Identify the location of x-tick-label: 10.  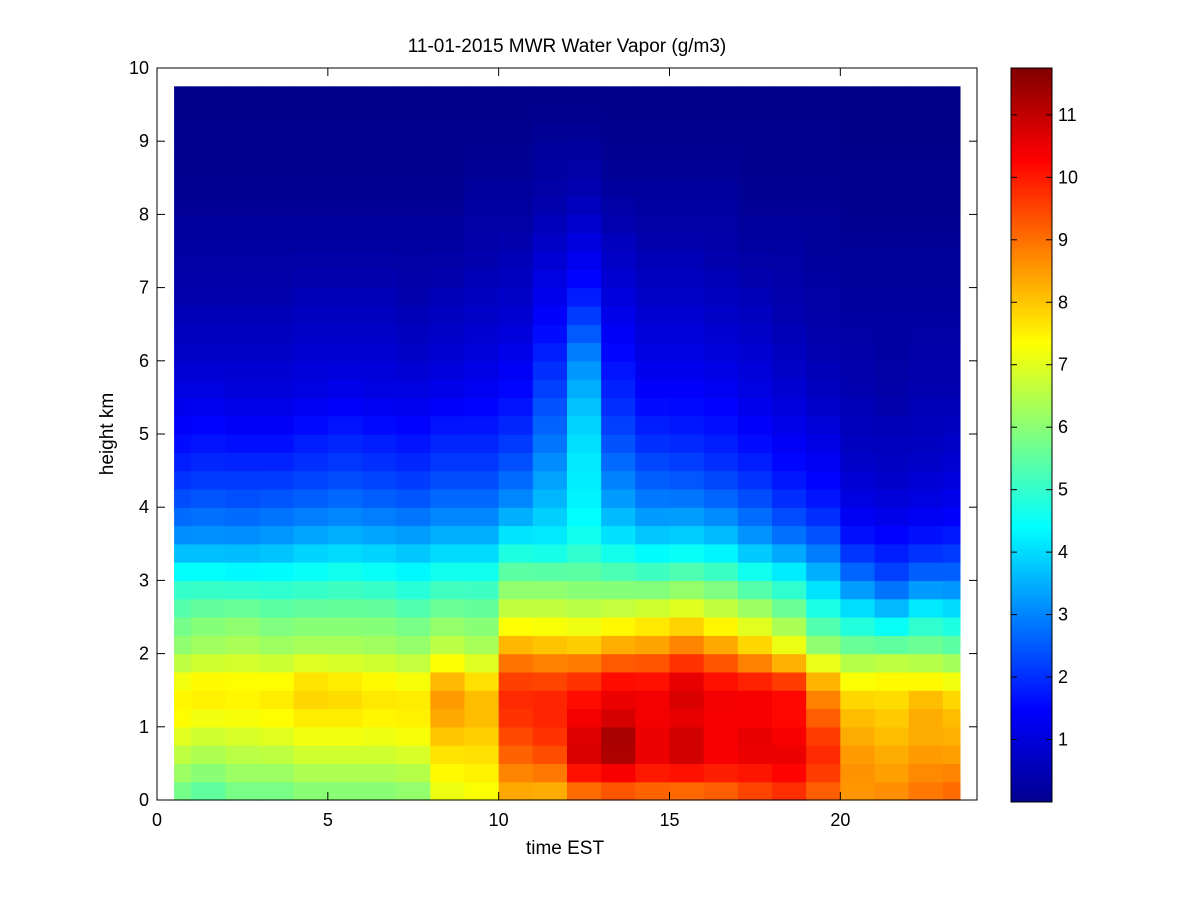
(499, 820).